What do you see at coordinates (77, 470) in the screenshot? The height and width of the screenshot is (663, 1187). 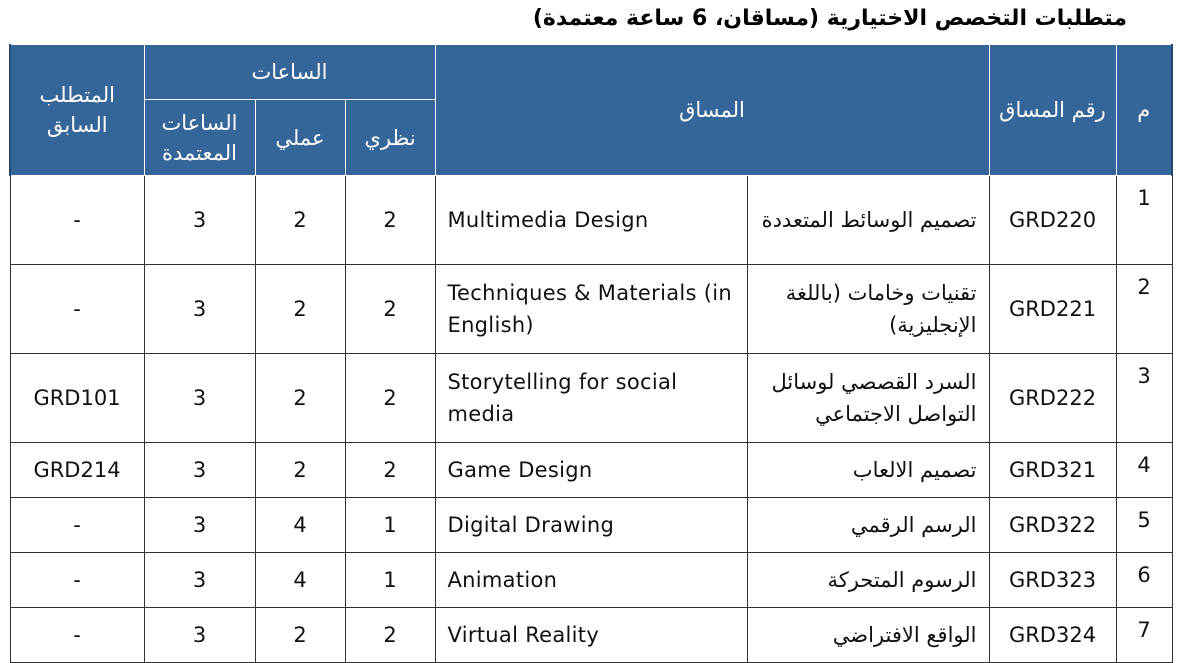 I see `cell-prereq: GRD214` at bounding box center [77, 470].